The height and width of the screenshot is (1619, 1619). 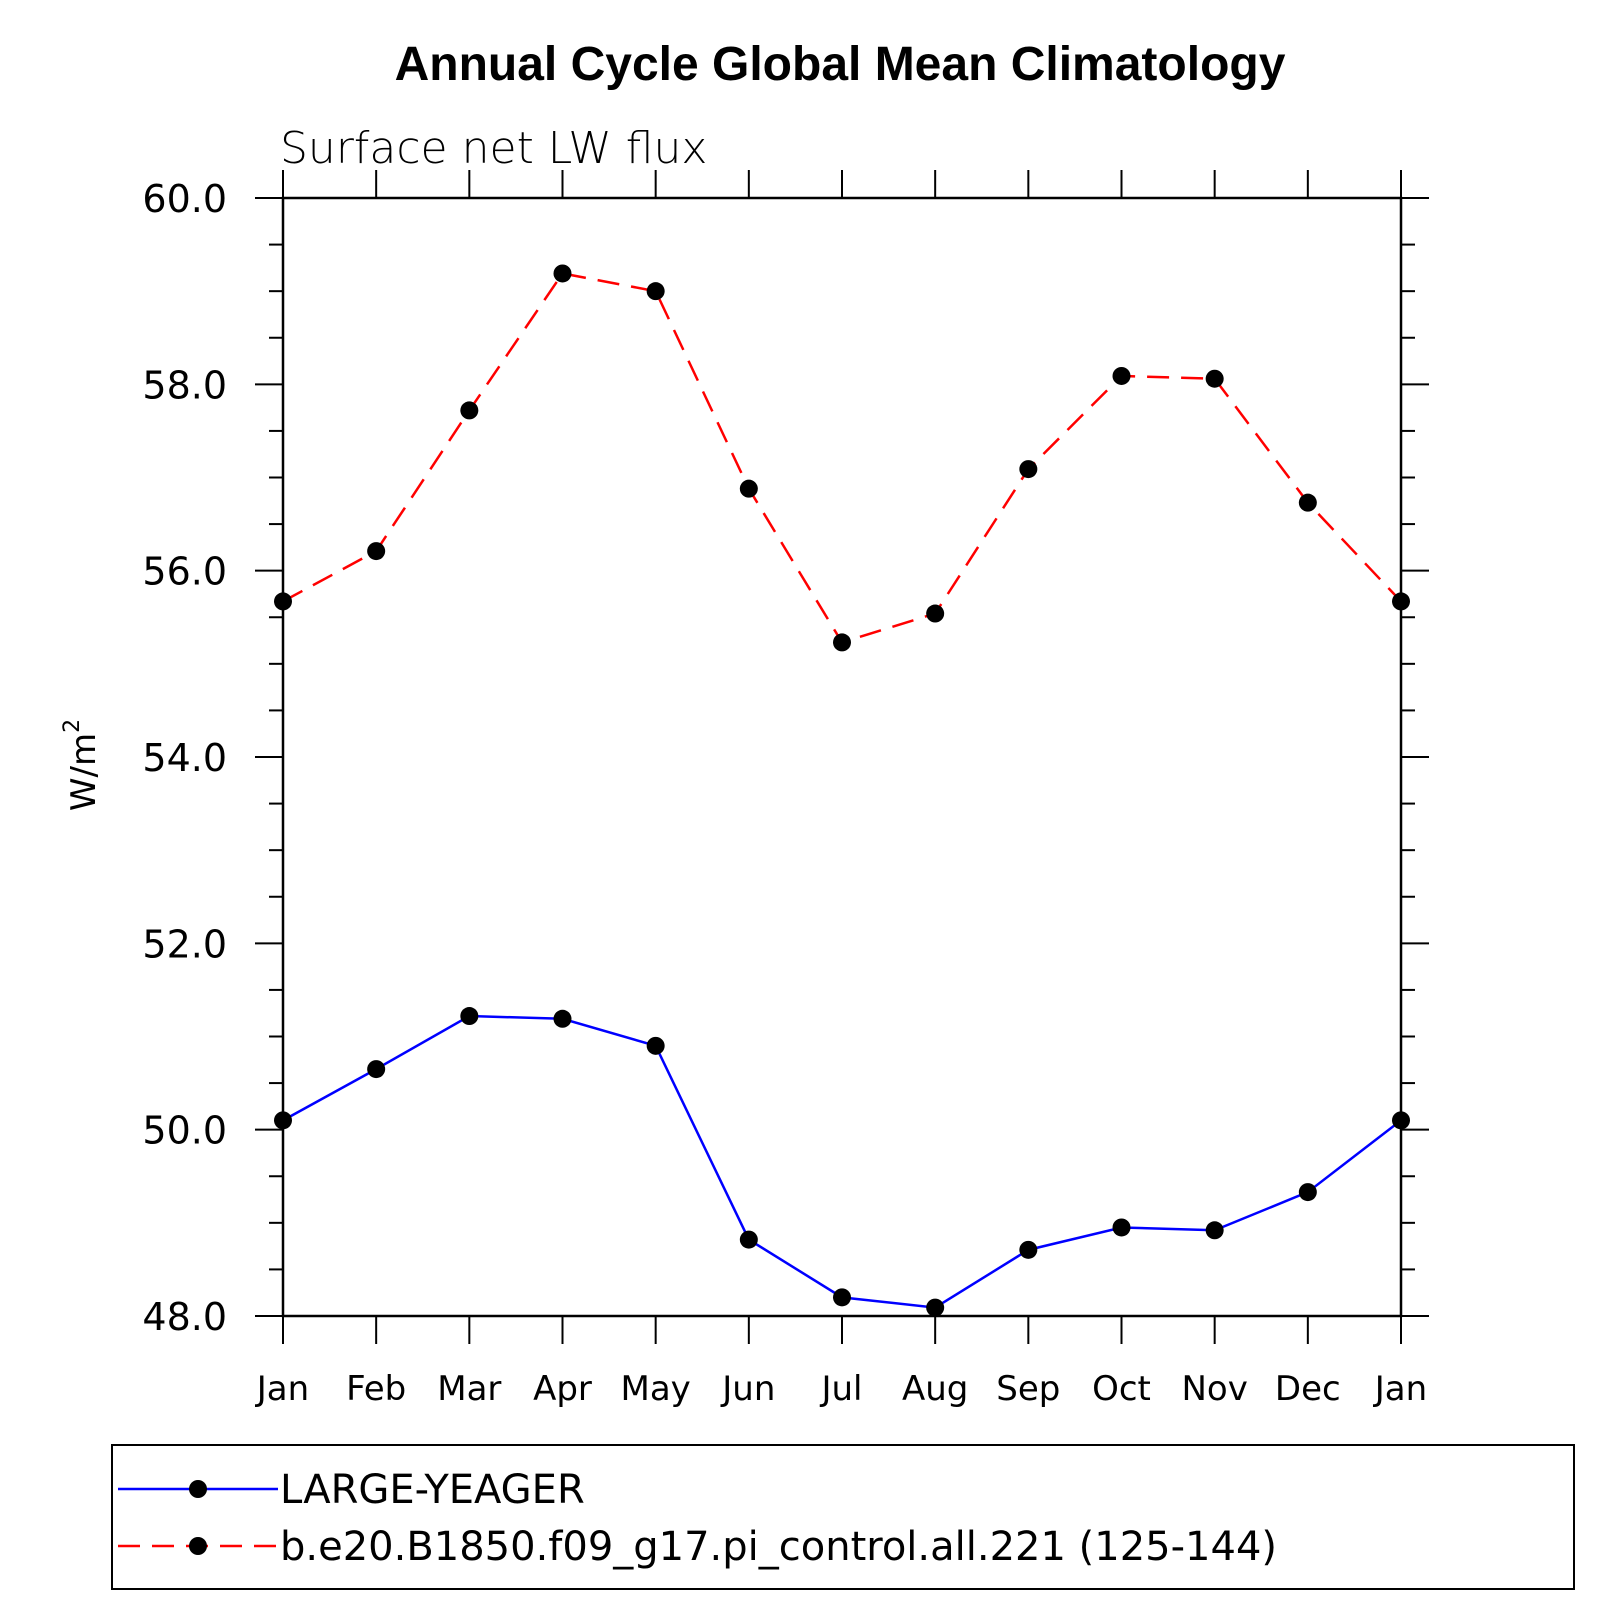 I want to click on chart-subtitle: Surface net LW flux, so click(x=493, y=148).